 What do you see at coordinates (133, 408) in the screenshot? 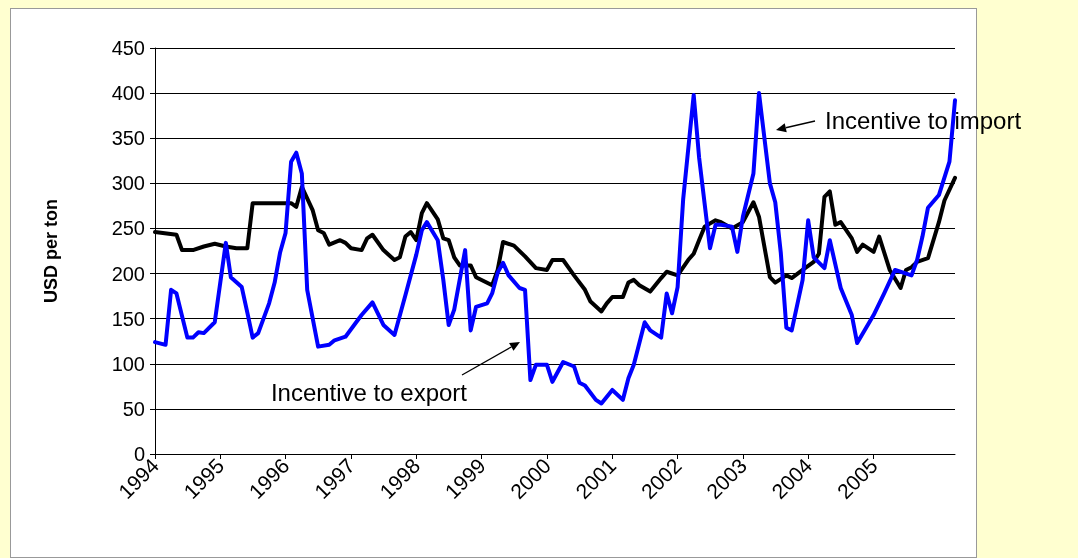
I see `y-tick-label: 50` at bounding box center [133, 408].